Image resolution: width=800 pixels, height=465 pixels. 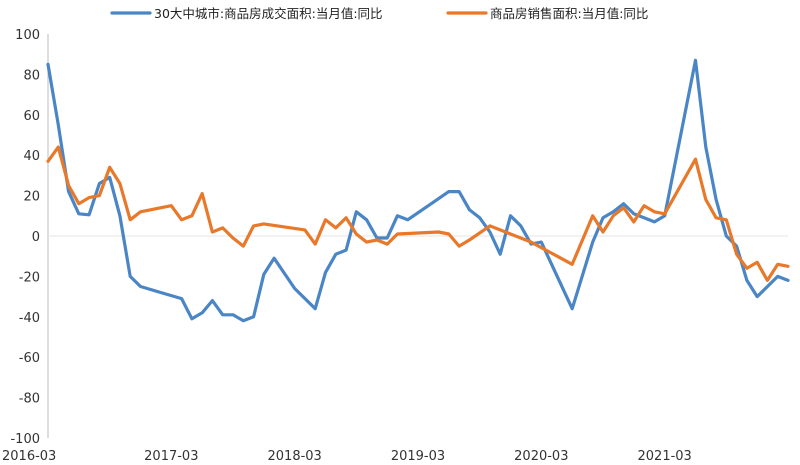 What do you see at coordinates (171, 456) in the screenshot?
I see `x-tick-label: 2017-03` at bounding box center [171, 456].